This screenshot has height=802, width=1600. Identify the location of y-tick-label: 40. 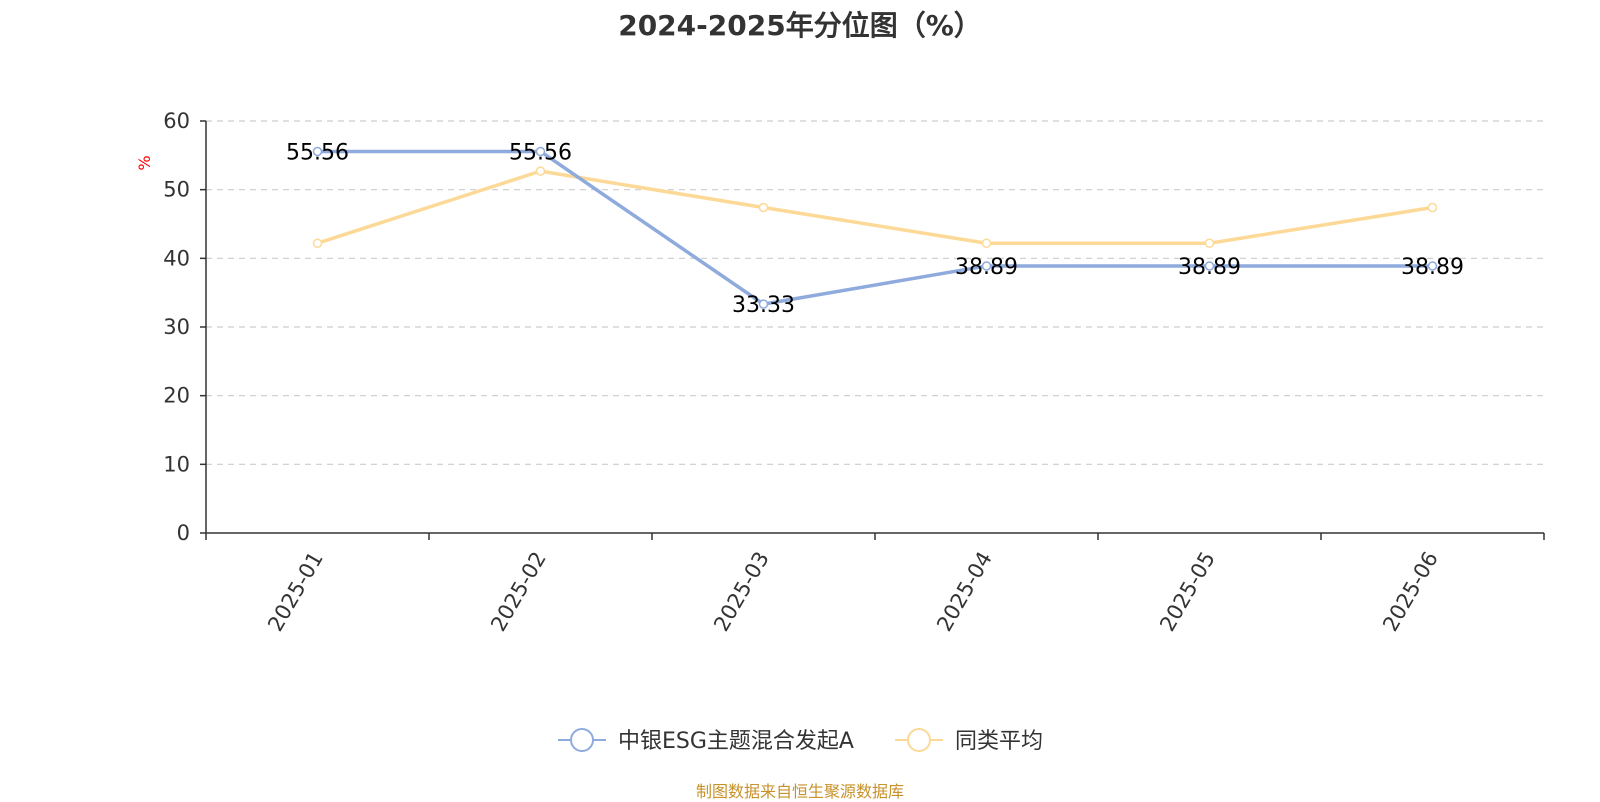
(176, 258).